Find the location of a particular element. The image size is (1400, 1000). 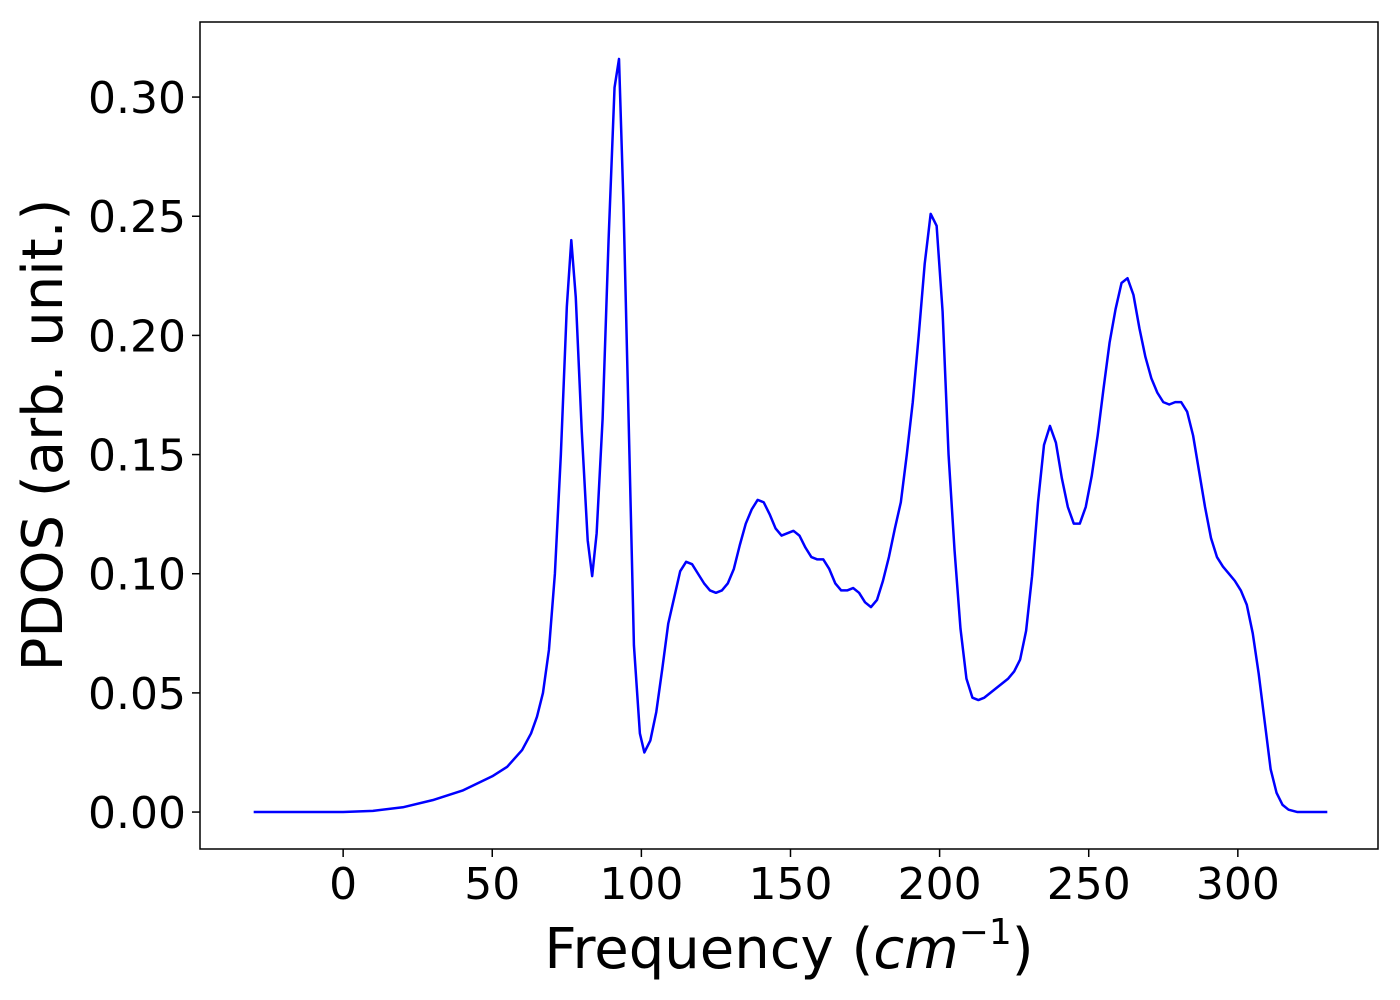

y-tick-label: 0.00 is located at coordinates (137, 813).